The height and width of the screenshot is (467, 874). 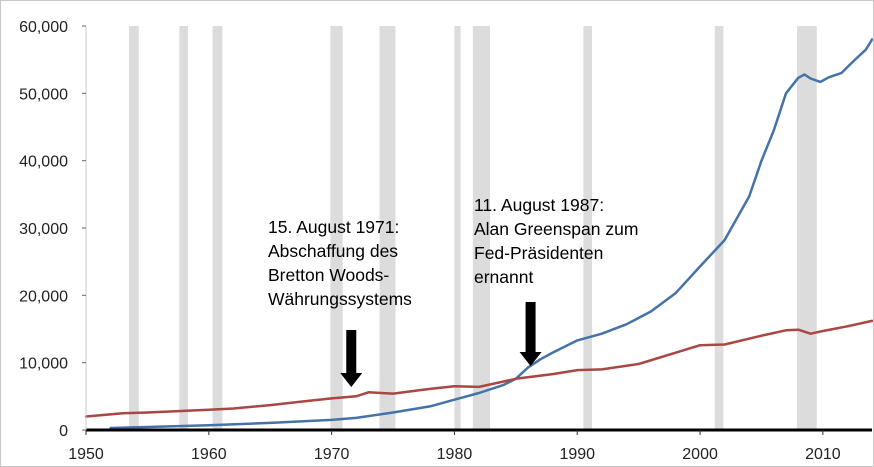 I want to click on annotation-text-line: 11. August 1987:, so click(x=539, y=205).